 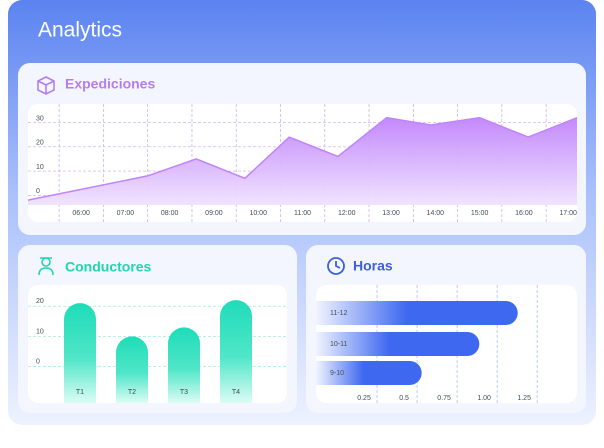 I want to click on x-tick-label: T4, so click(x=236, y=392).